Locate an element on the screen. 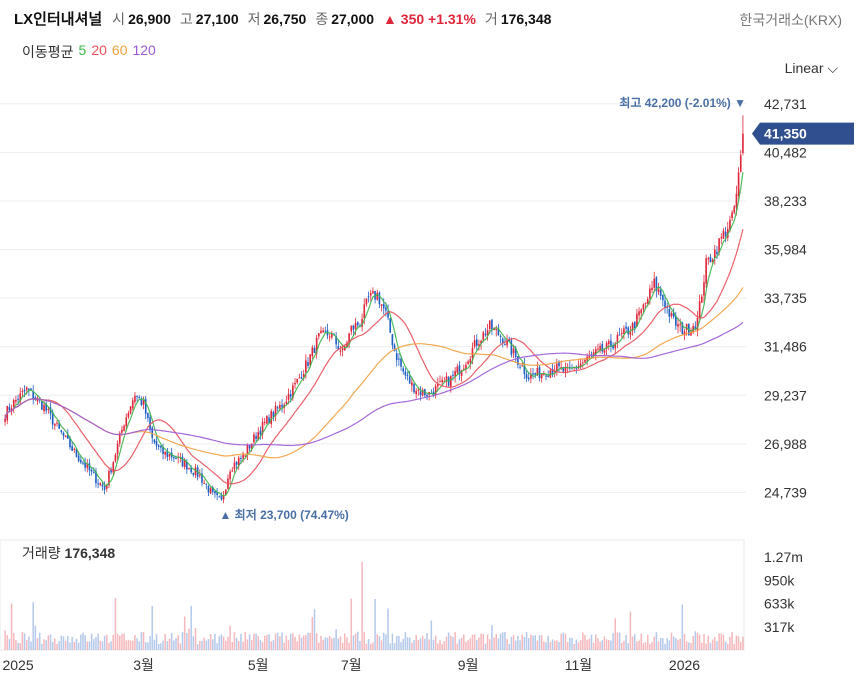 Image resolution: width=864 pixels, height=690 pixels. price-tick: 38,233 is located at coordinates (785, 201).